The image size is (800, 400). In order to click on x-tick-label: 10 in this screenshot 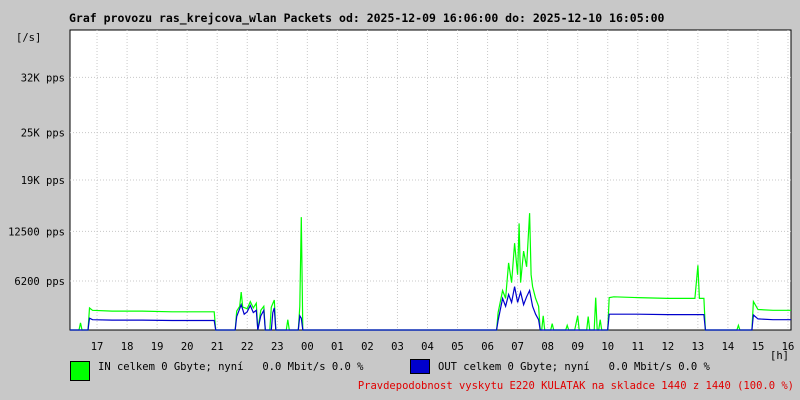, I will do `click(607, 347)`.